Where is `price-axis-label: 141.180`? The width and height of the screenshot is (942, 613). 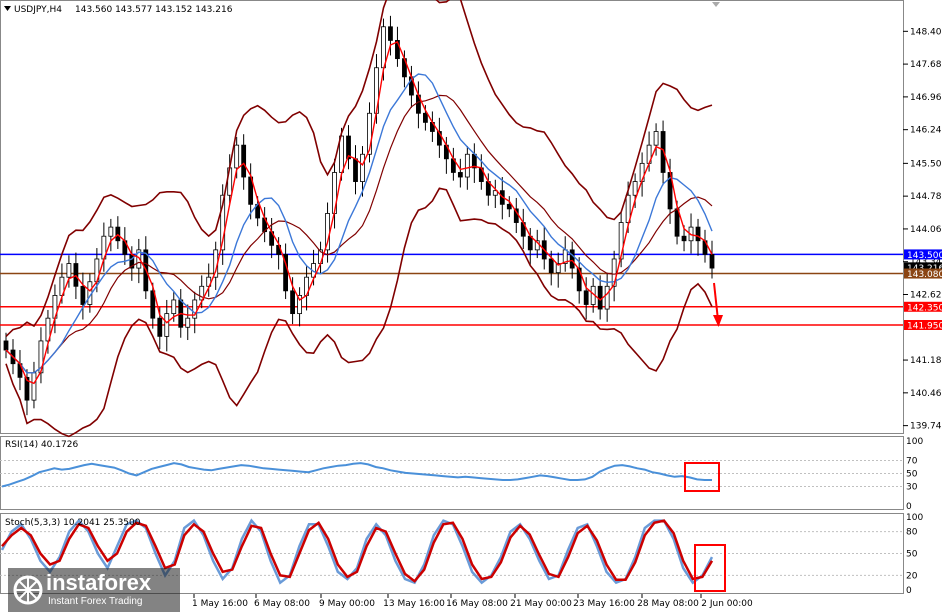 price-axis-label: 141.180 is located at coordinates (926, 361).